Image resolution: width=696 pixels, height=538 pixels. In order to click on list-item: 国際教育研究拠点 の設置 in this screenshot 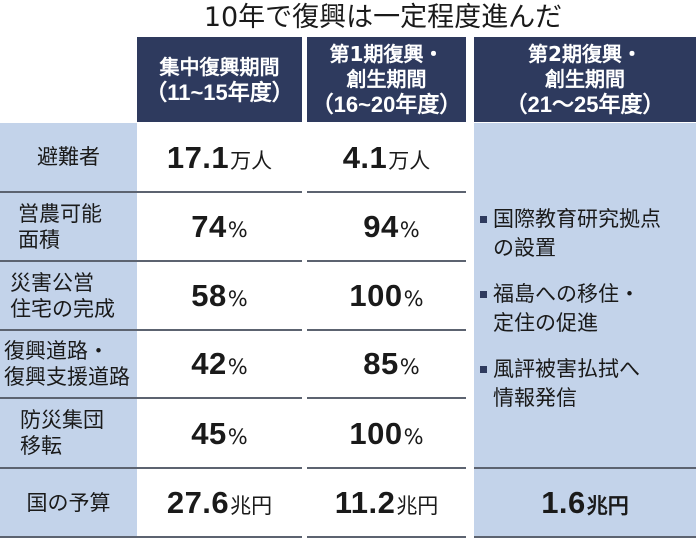, I will do `click(588, 234)`.